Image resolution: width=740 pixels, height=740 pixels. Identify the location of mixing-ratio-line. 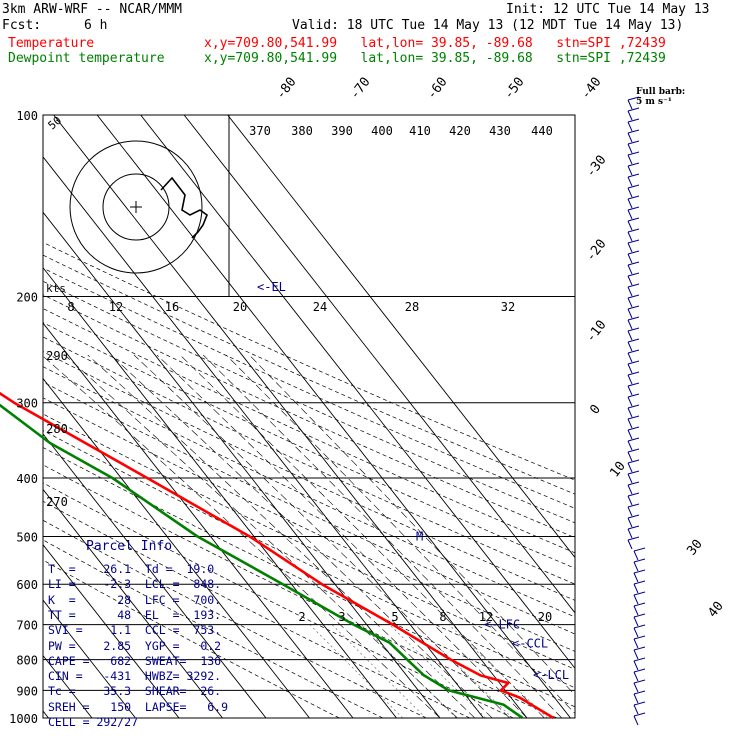
(378, 671).